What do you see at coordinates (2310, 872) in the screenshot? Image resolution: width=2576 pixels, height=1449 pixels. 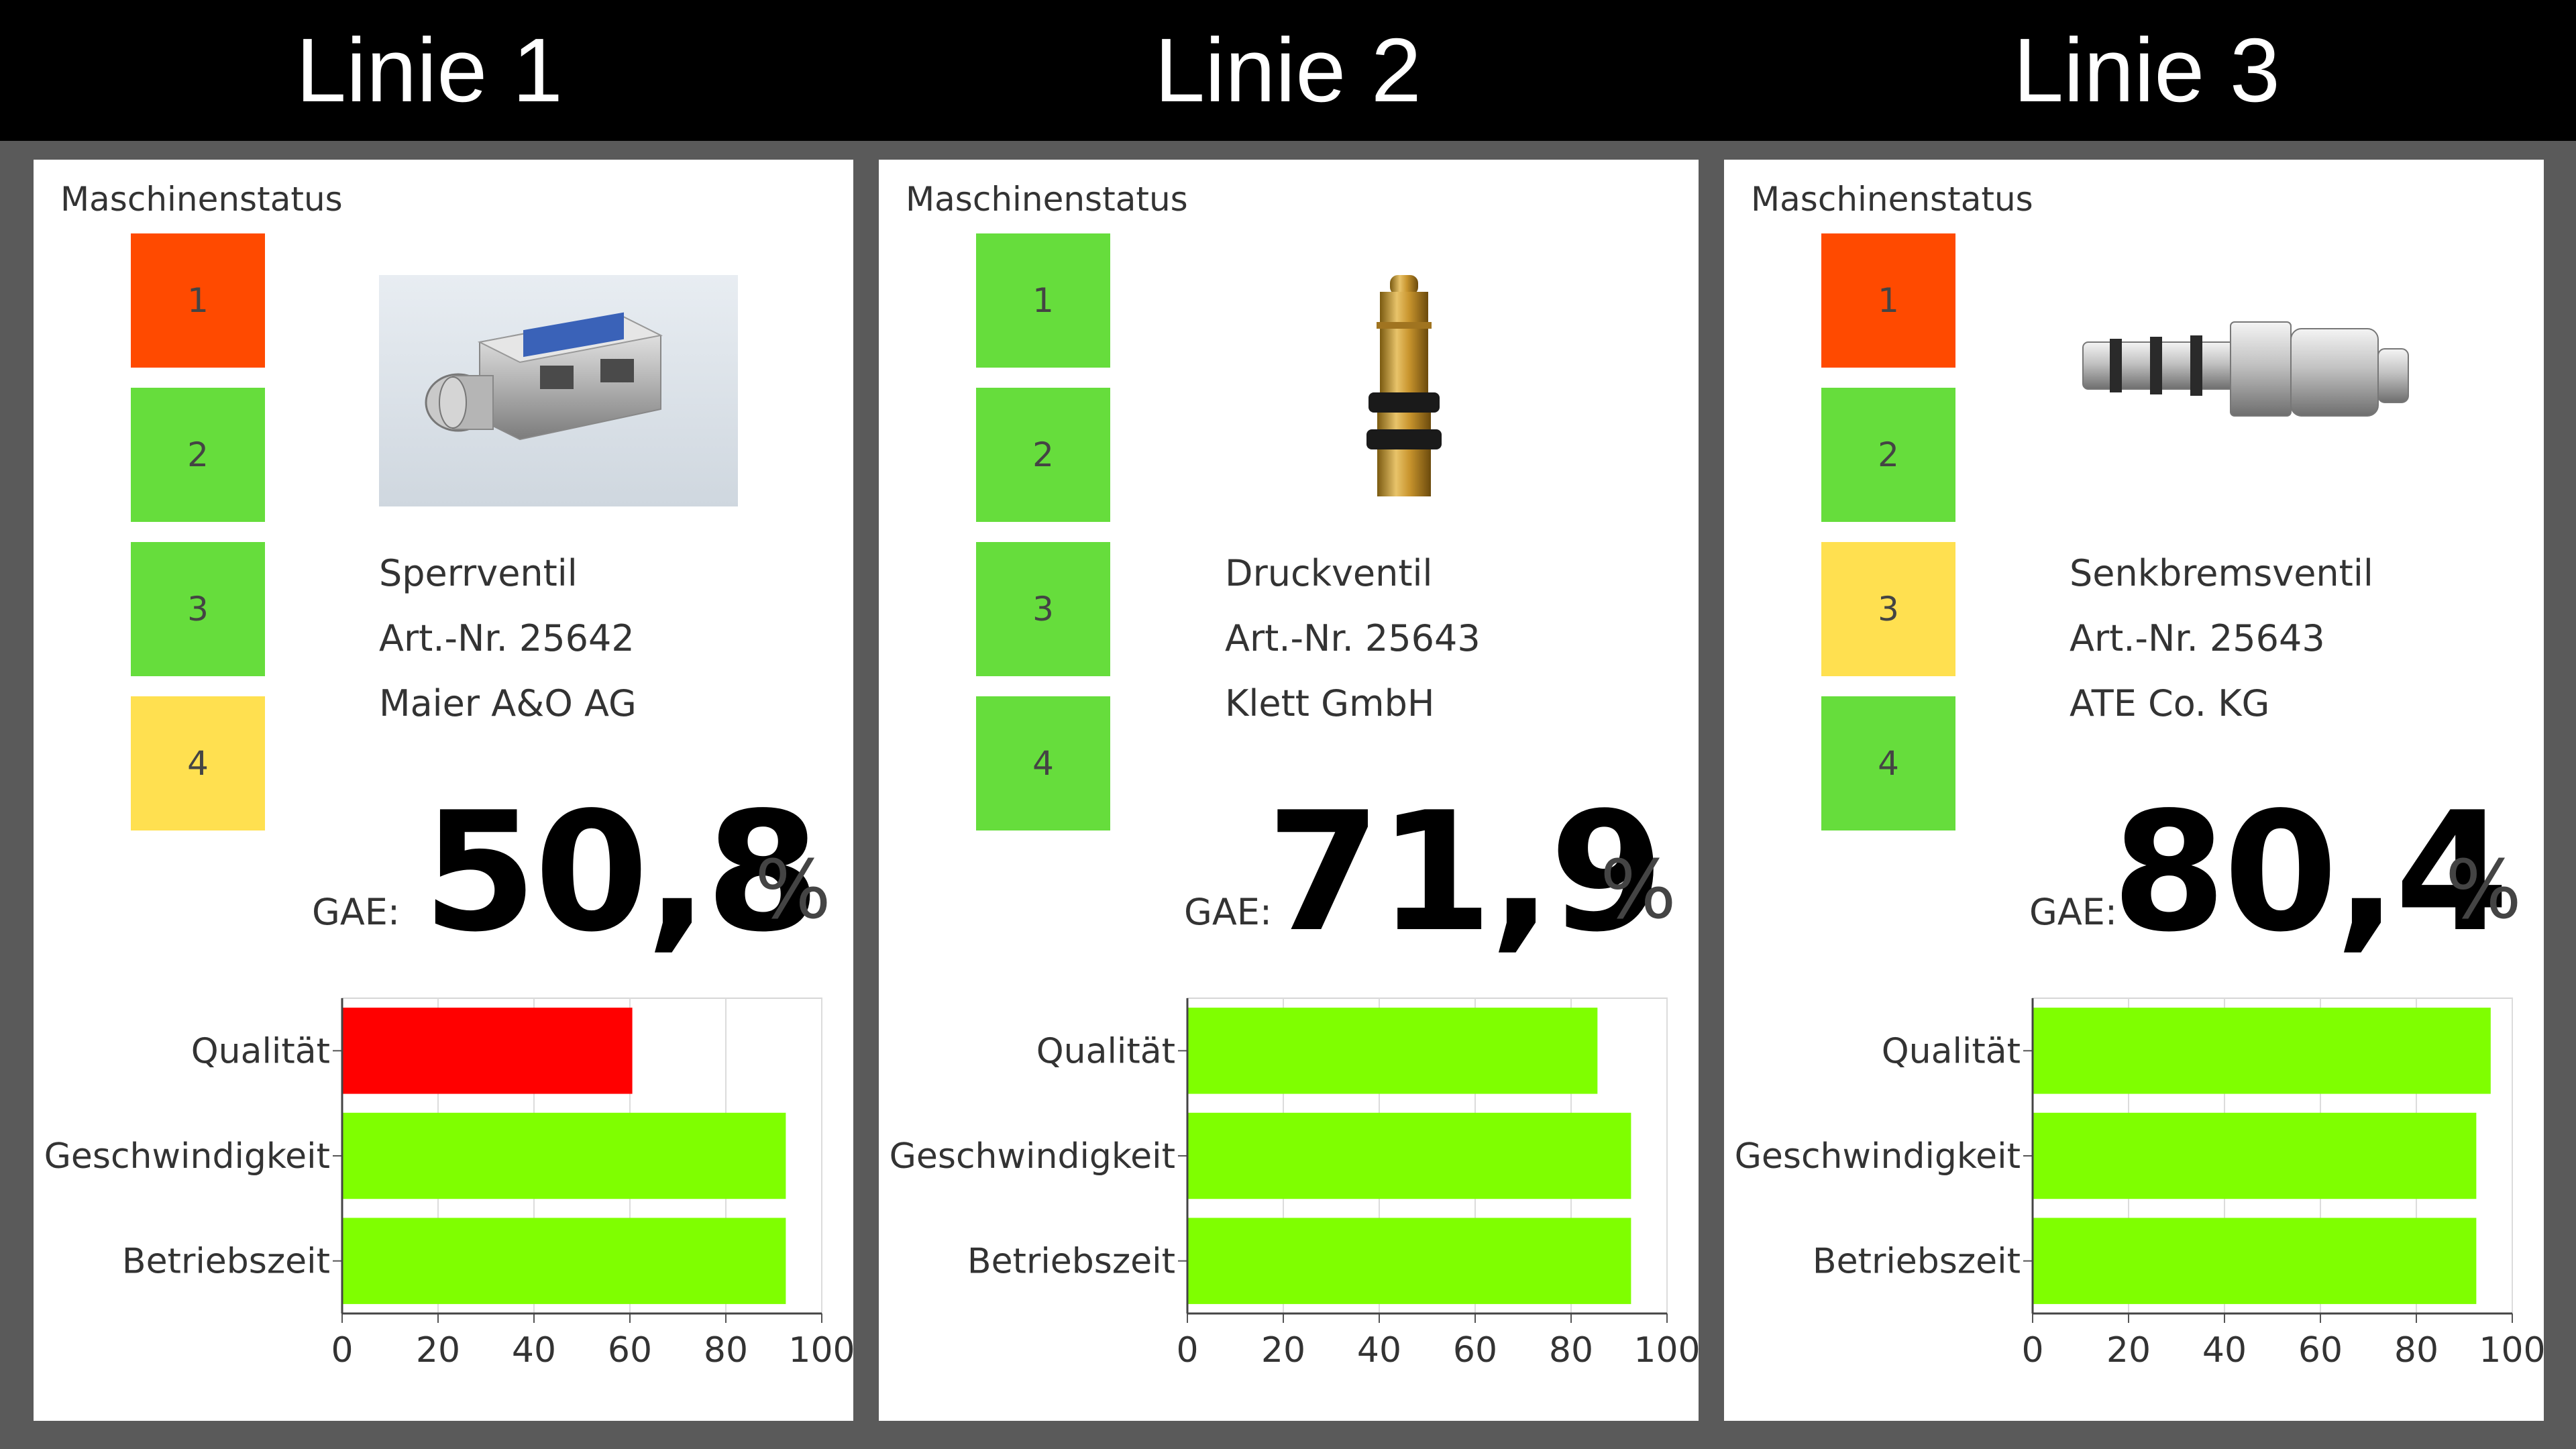 I see `gae-value: 80,4` at bounding box center [2310, 872].